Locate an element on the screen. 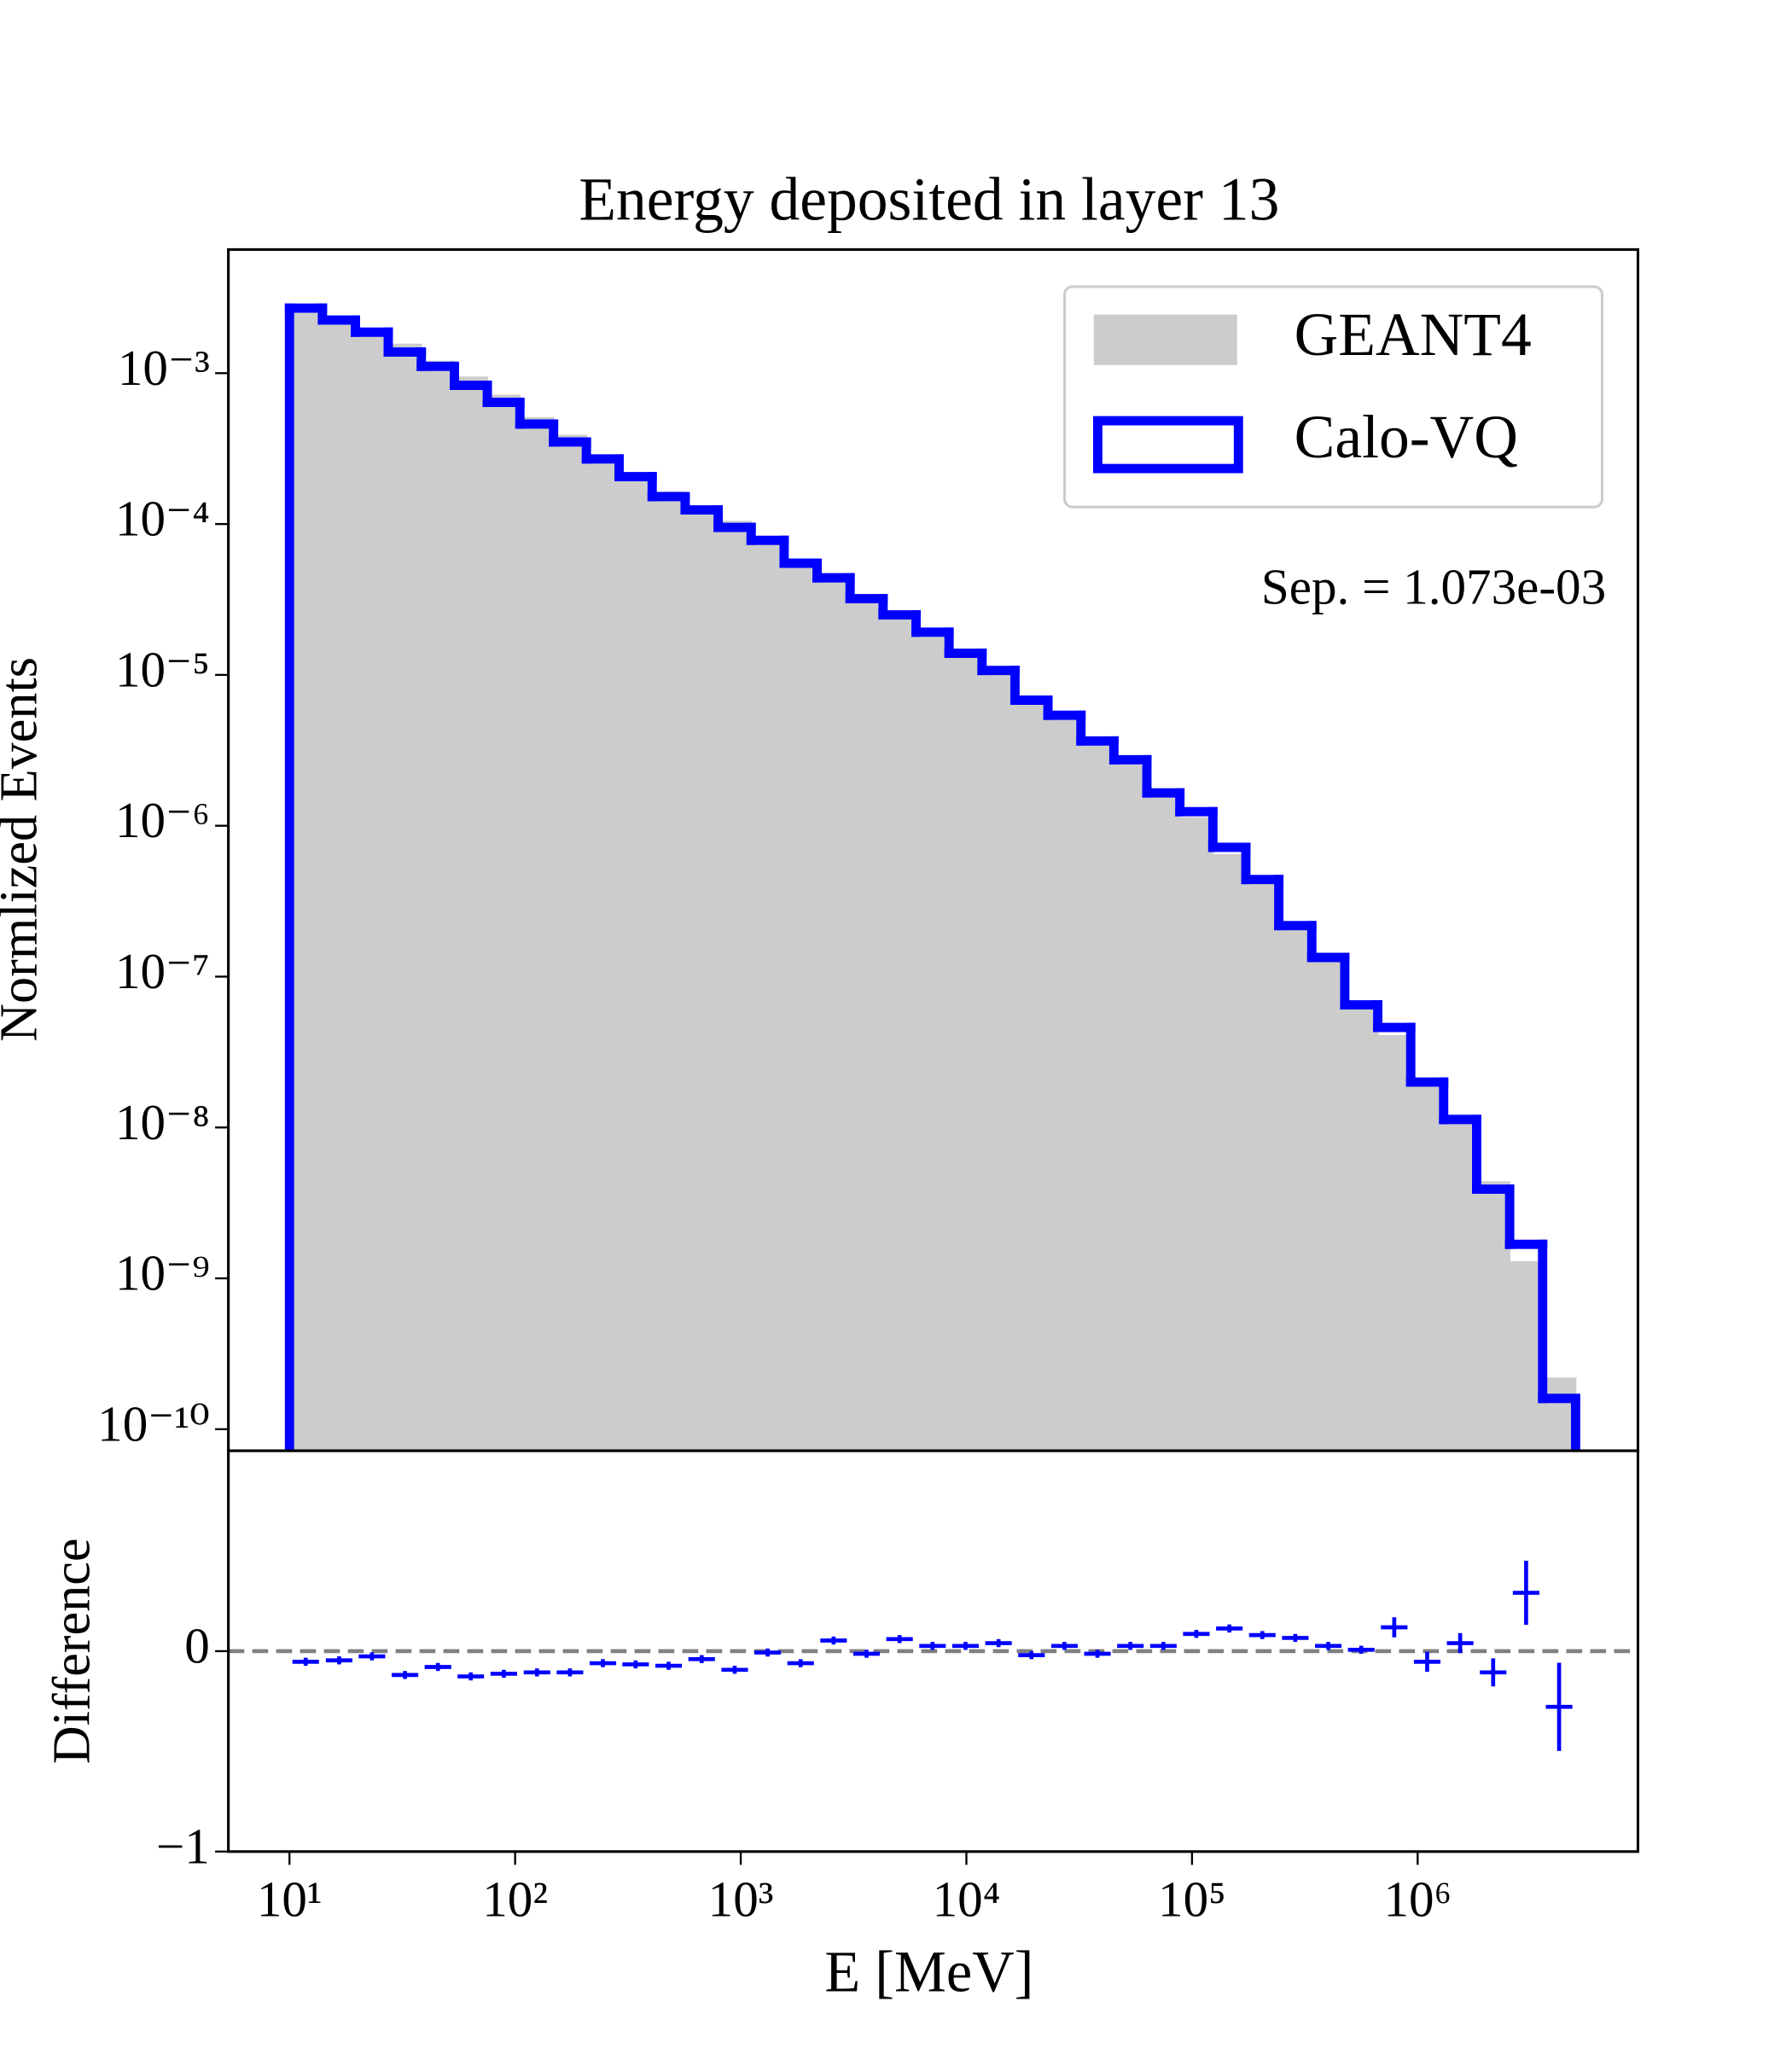 The width and height of the screenshot is (1792, 2048). y-tick-label: 10⁻⁶ is located at coordinates (162, 820).